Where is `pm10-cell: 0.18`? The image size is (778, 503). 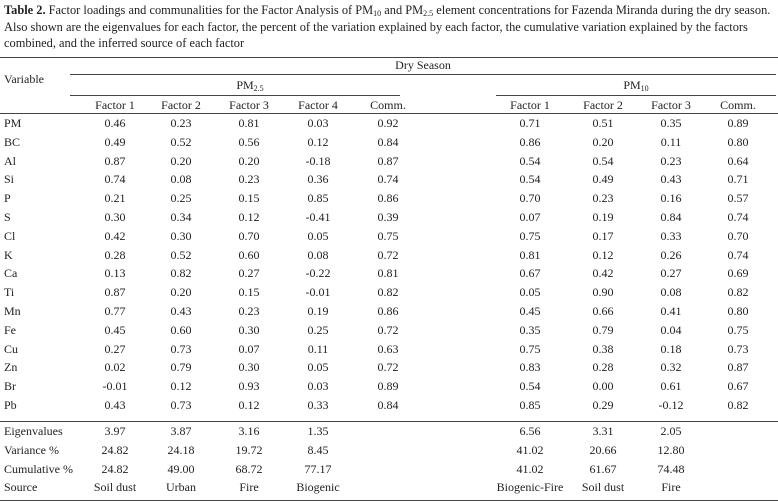 pm10-cell: 0.18 is located at coordinates (671, 349).